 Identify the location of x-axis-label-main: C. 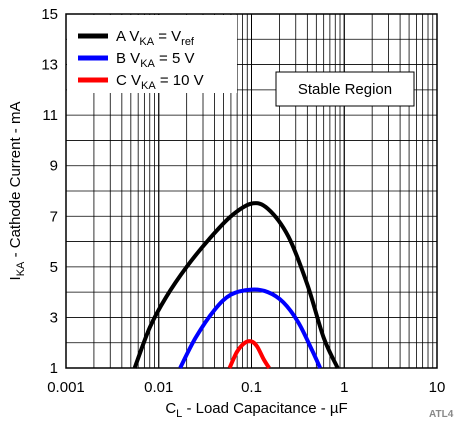
(170, 408).